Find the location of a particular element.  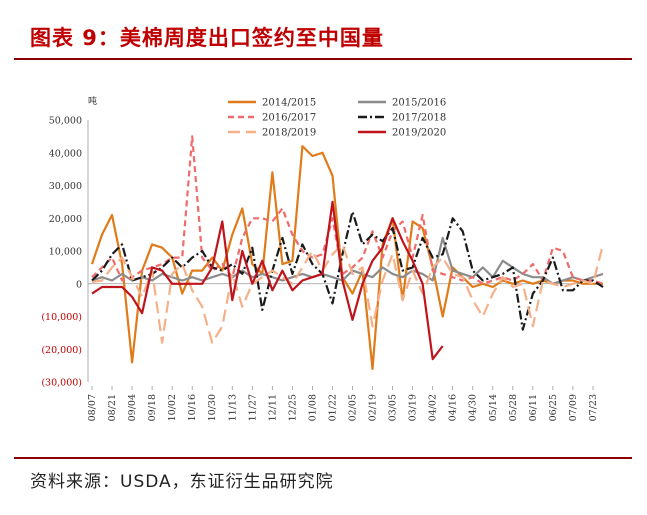

x-tick-label: 04/02 is located at coordinates (433, 407).